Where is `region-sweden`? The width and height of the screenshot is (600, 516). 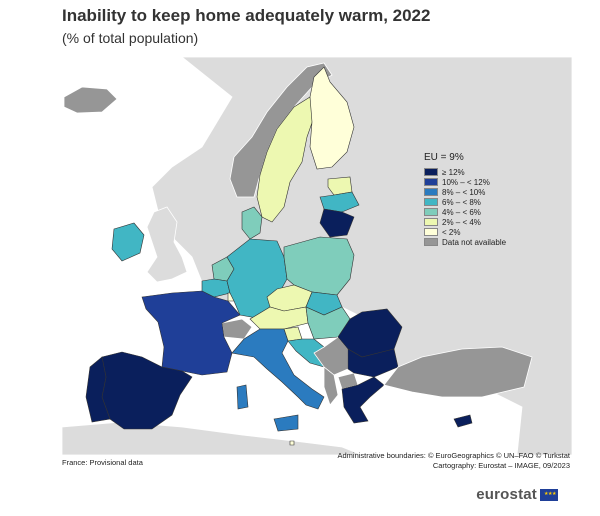
region-sweden is located at coordinates (285, 159).